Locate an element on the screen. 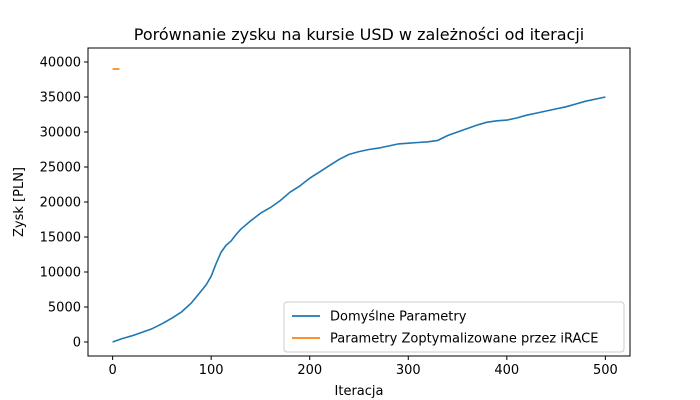  y-tick-label: 35000 is located at coordinates (60, 98).